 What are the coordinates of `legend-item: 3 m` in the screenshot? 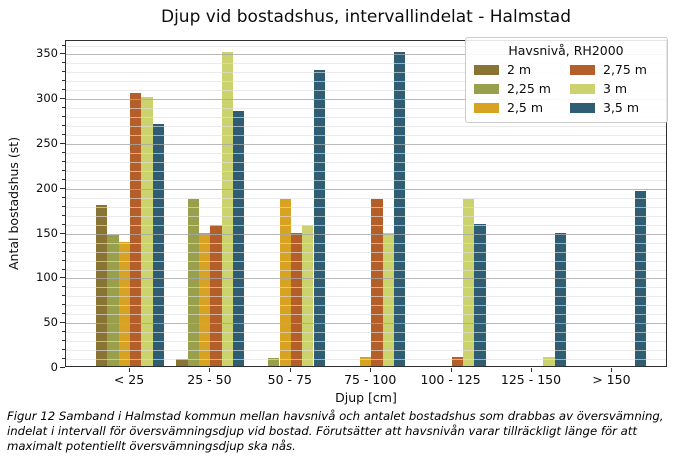 It's located at (614, 88).